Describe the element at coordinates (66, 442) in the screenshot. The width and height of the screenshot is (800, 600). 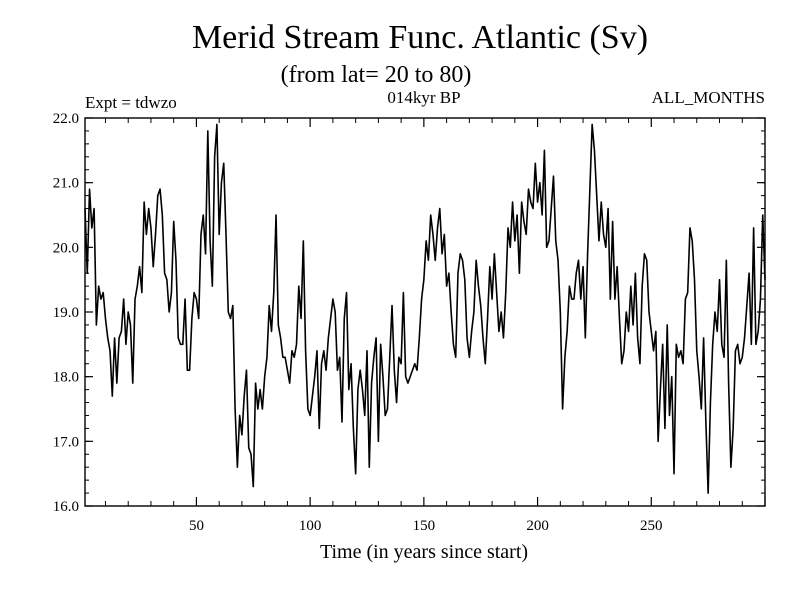
I see `y-tick-label: 17.0` at that location.